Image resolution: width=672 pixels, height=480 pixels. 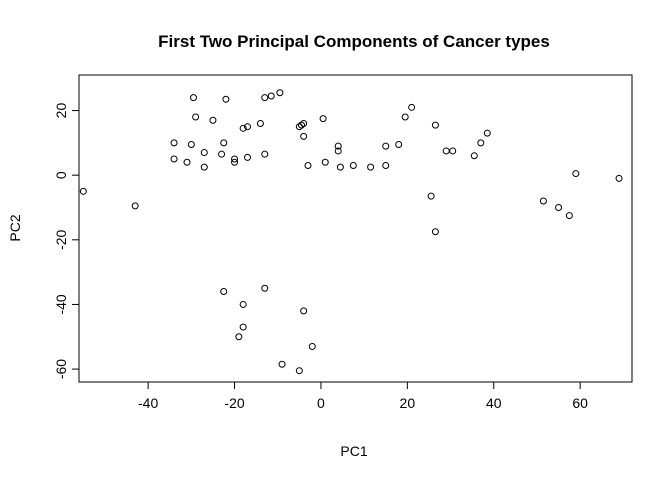 I want to click on y-tick-label: -60, so click(x=61, y=369).